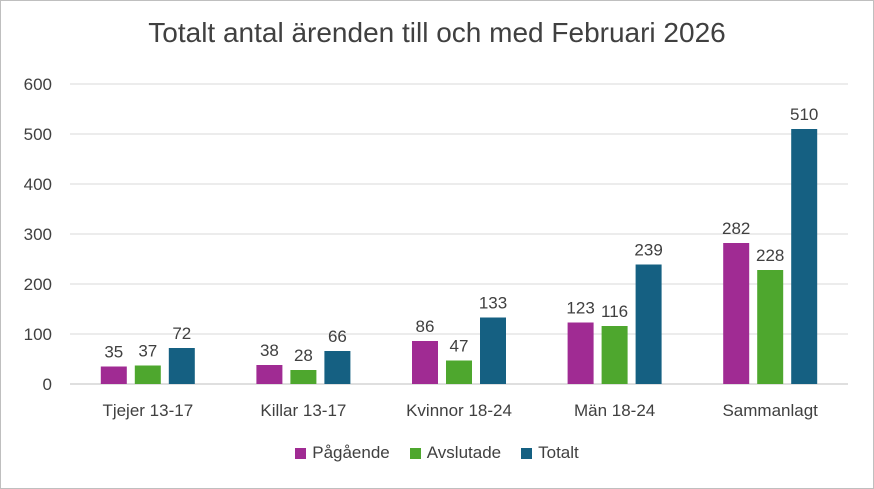  Describe the element at coordinates (804, 114) in the screenshot. I see `data-label: 510` at that location.